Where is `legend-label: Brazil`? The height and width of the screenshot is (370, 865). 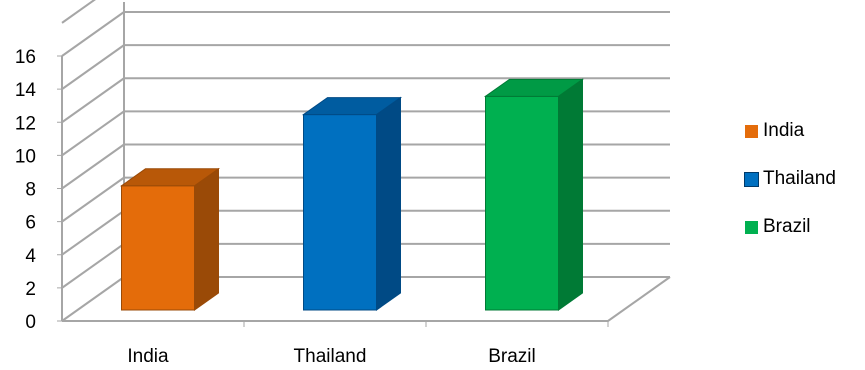
legend-label: Brazil is located at coordinates (787, 226).